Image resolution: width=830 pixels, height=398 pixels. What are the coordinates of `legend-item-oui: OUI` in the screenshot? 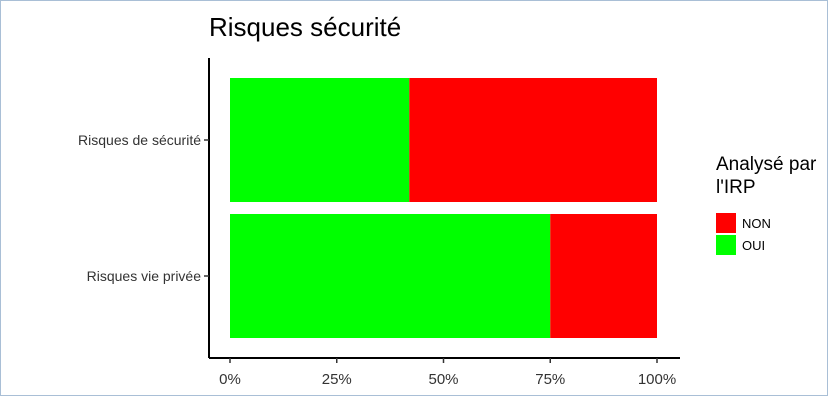 It's located at (771, 245).